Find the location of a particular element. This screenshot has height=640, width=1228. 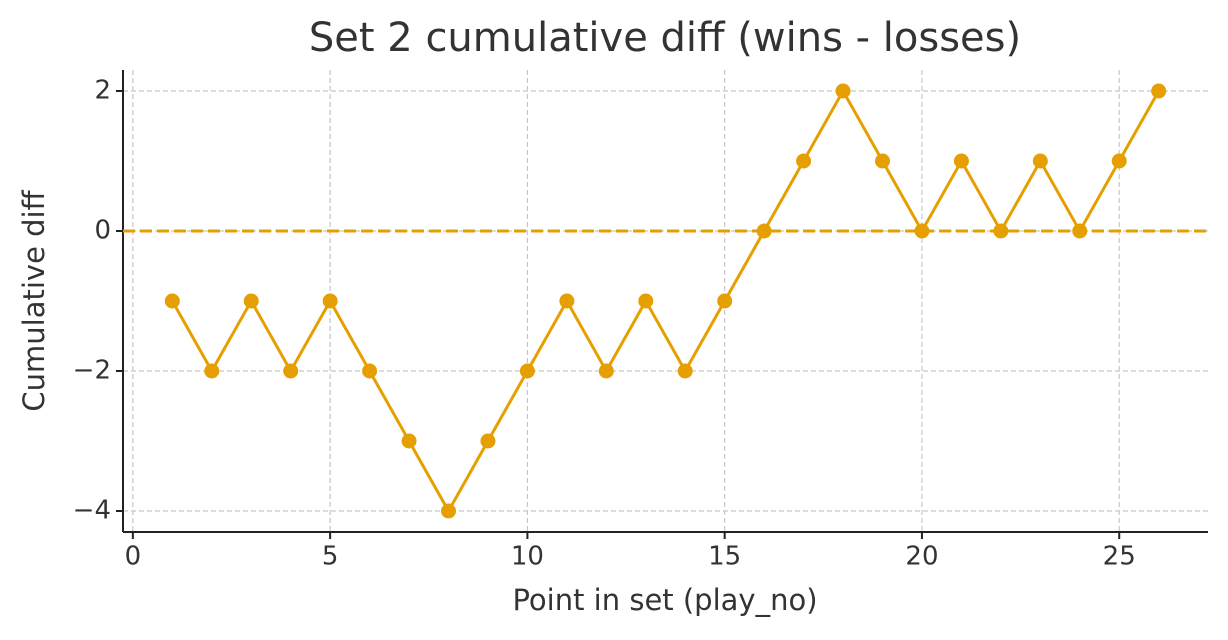

y-tick-label: 0 is located at coordinates (102, 231).